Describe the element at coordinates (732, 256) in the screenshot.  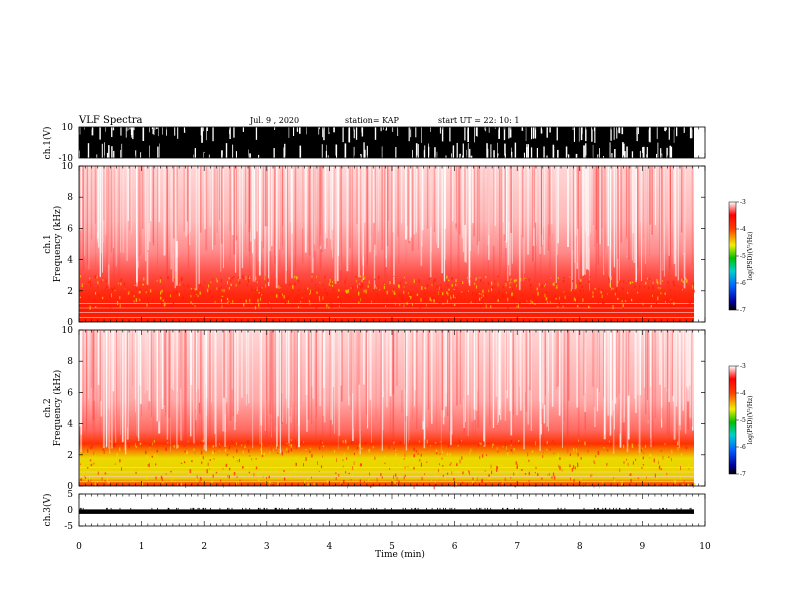
I see `ch1-colorbar` at that location.